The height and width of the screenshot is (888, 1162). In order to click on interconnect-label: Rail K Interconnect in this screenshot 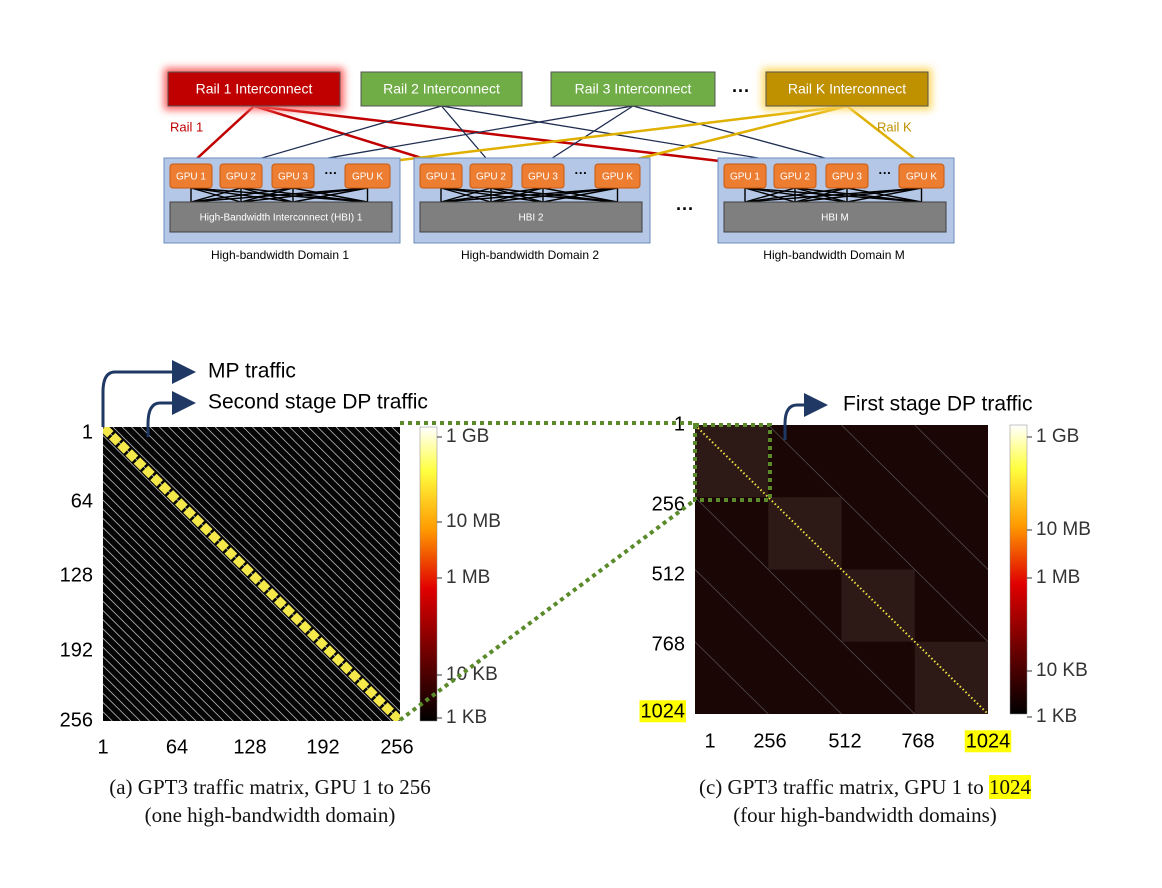, I will do `click(847, 89)`.